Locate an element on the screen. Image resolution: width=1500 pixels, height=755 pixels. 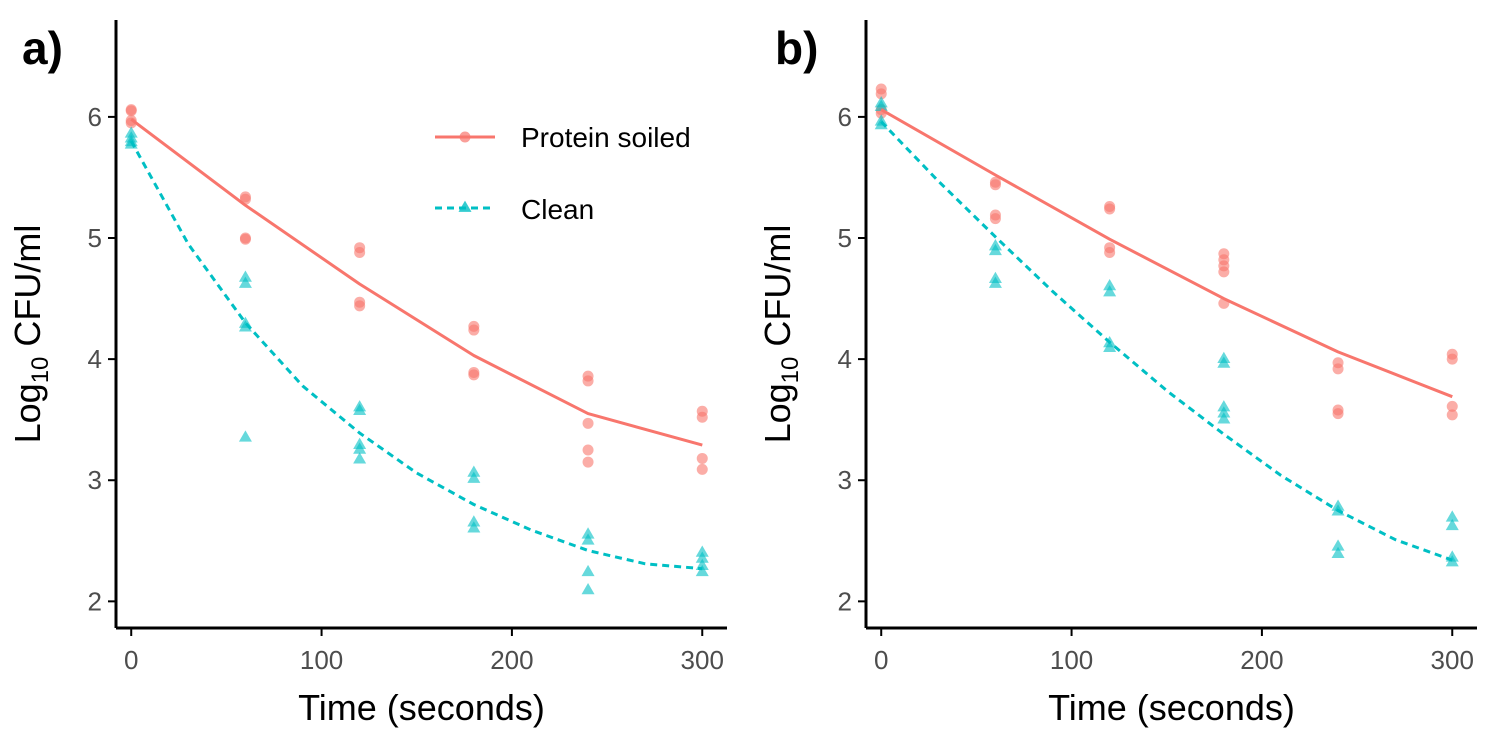
legend-label-protein: Protein soiled is located at coordinates (606, 137).